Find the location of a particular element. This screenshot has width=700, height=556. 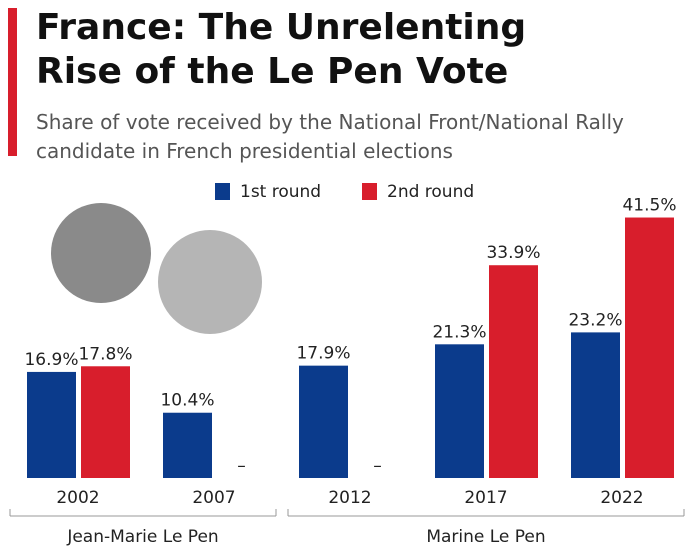

accent-stripe is located at coordinates (12, 82).